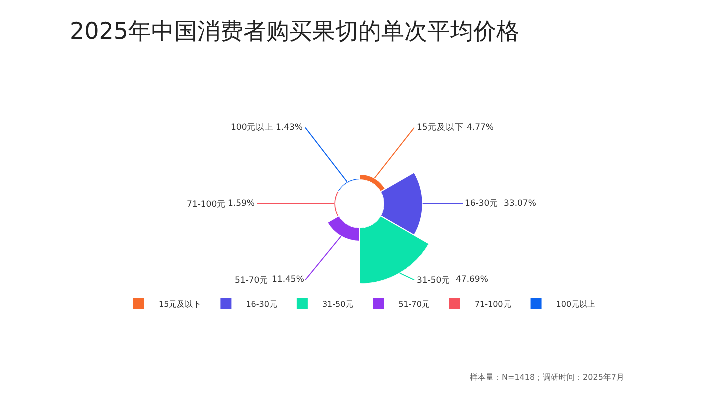  What do you see at coordinates (338, 305) in the screenshot?
I see `legend-label: 31-50元` at bounding box center [338, 305].